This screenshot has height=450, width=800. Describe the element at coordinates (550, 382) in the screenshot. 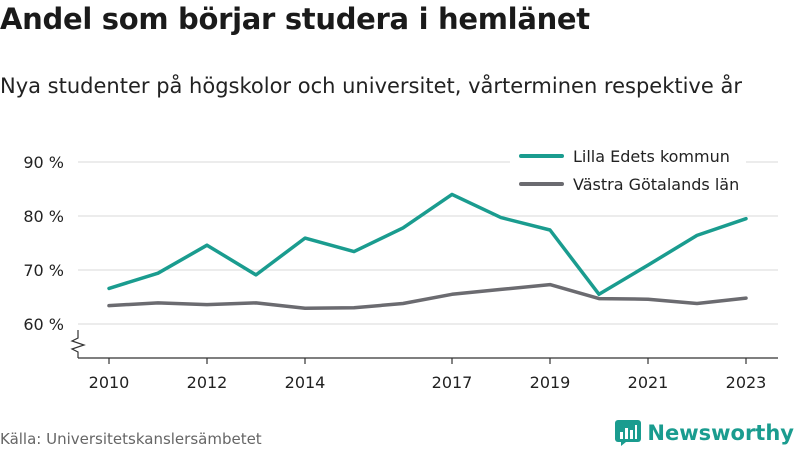

I see `x-tick-label: 2019` at that location.